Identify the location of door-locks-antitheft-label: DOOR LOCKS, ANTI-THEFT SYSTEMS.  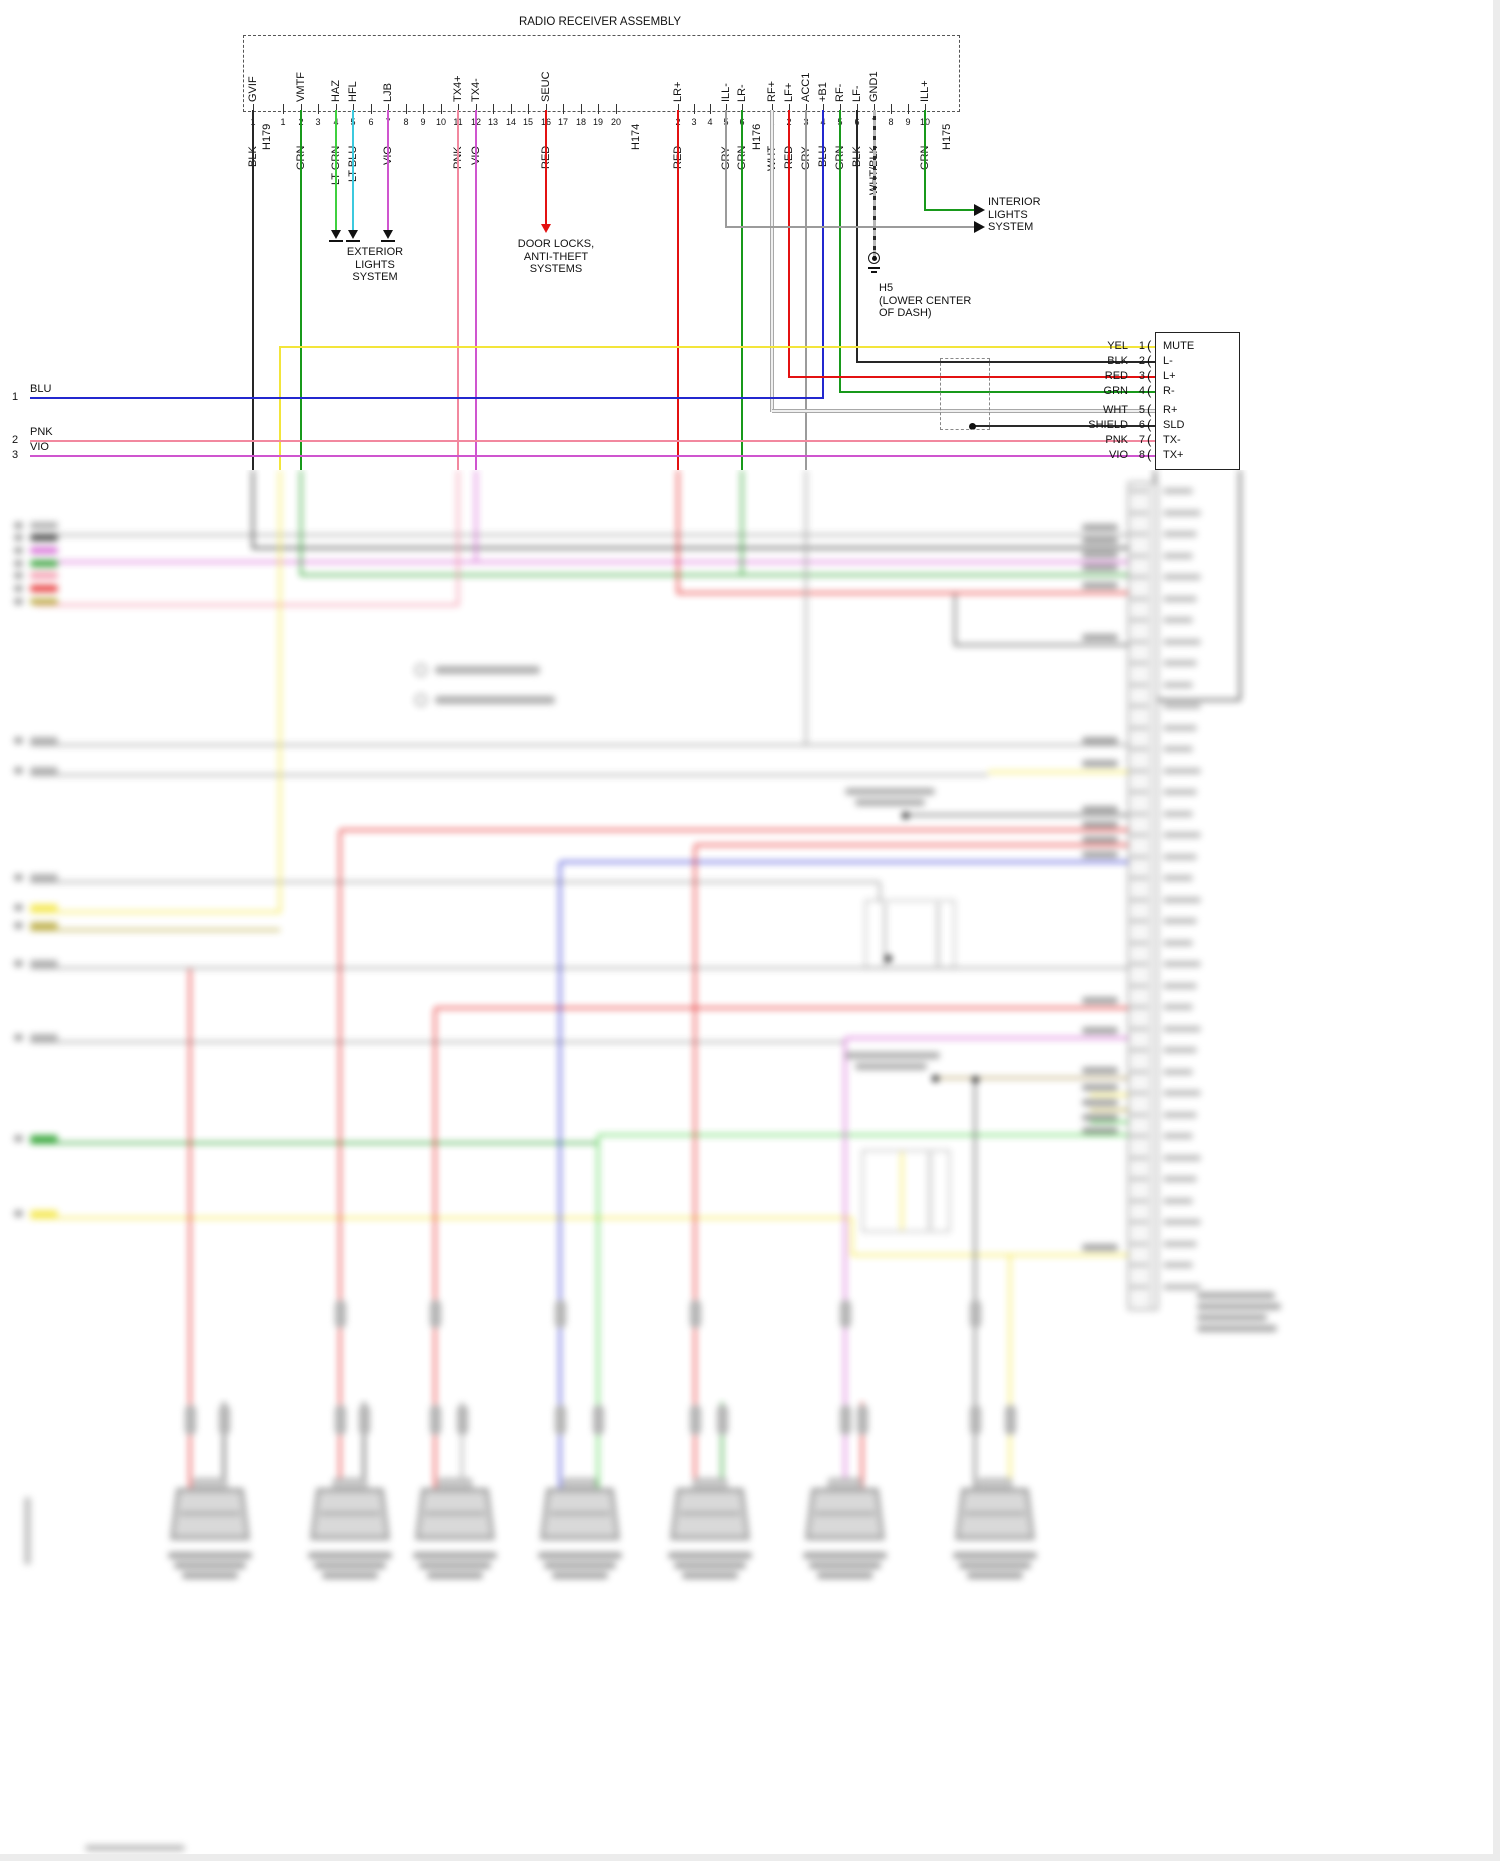
(556, 256).